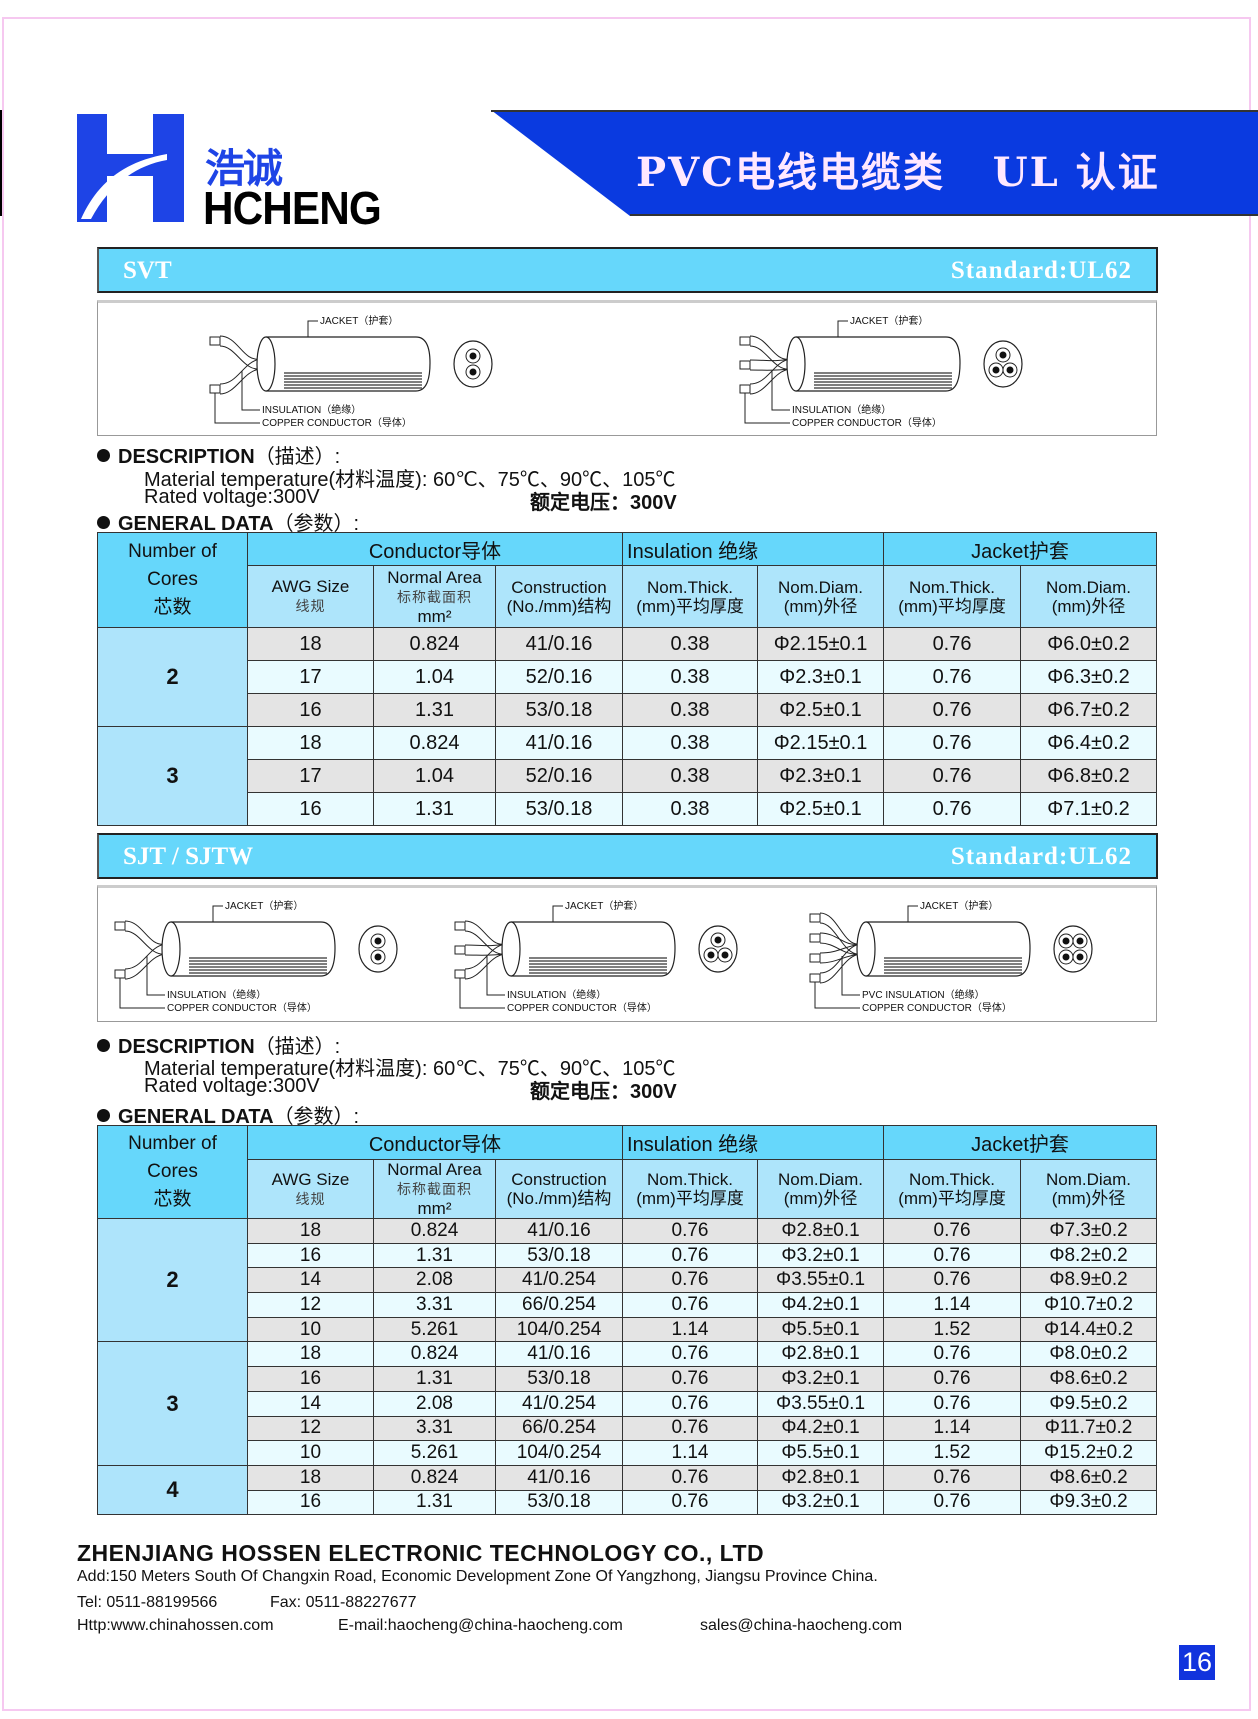 The width and height of the screenshot is (1258, 1719). Describe the element at coordinates (103, 1045) in the screenshot. I see `bullet-icon` at that location.